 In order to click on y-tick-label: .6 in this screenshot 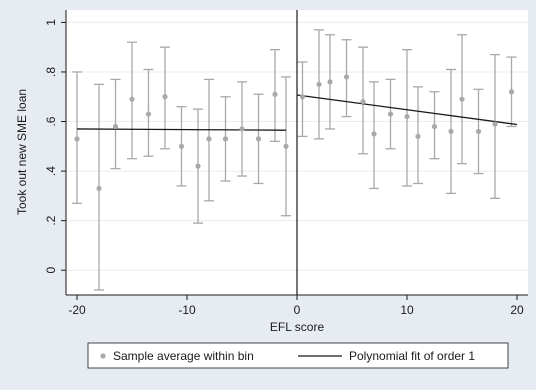, I will do `click(51, 121)`.